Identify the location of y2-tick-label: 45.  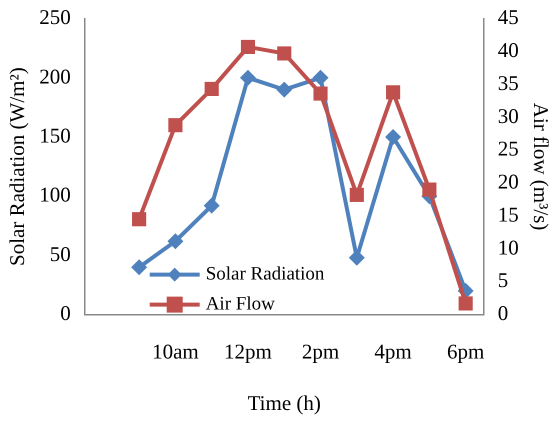
(508, 17).